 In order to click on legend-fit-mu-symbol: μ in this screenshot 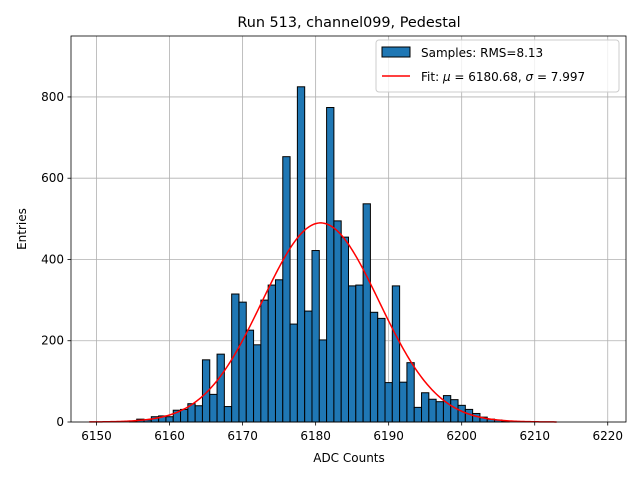, I will do `click(446, 77)`.